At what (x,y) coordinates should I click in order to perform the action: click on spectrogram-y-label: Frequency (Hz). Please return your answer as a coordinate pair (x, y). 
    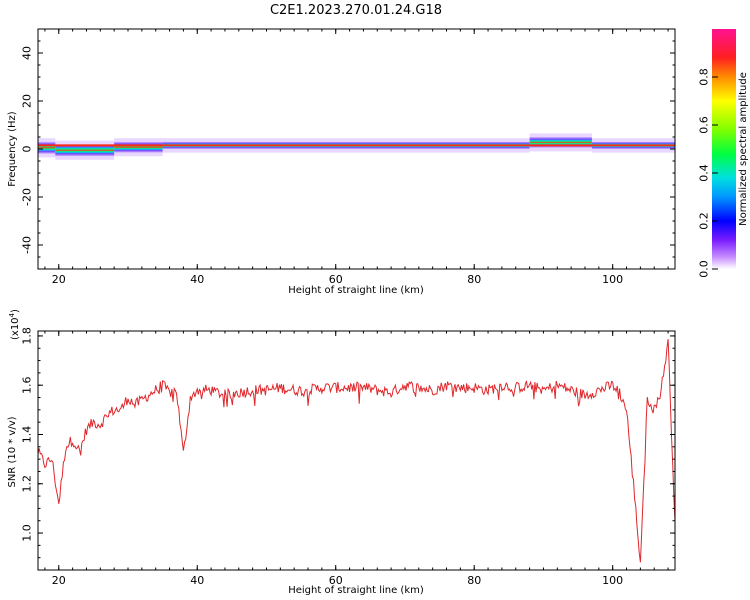
    Looking at the image, I should click on (12, 149).